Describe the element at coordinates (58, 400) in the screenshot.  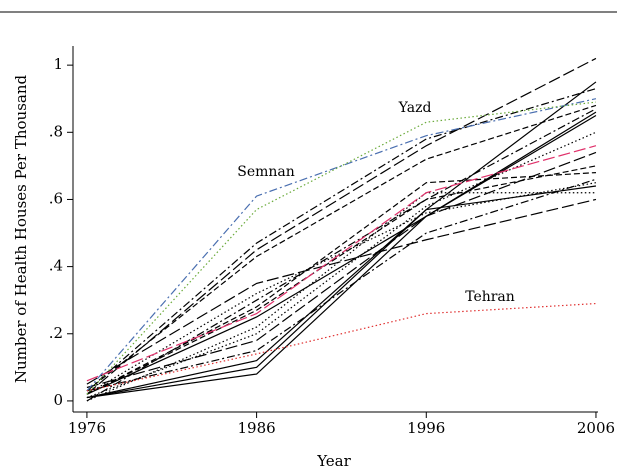
I see `y-tick-label: 0` at that location.